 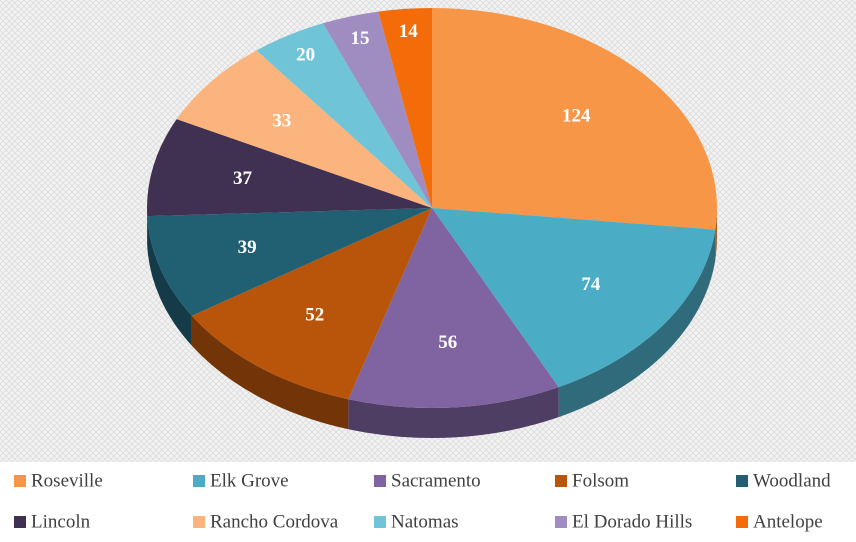 I want to click on legend-label: Lincoln, so click(x=61, y=521).